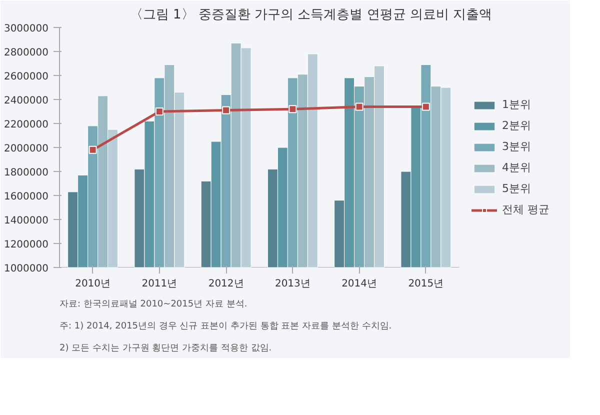  Describe the element at coordinates (311, 15) in the screenshot. I see `chart-title: 〈그림 1〉 중증질환 가구의 소득계층별 연평균 의료비 지출액` at that location.